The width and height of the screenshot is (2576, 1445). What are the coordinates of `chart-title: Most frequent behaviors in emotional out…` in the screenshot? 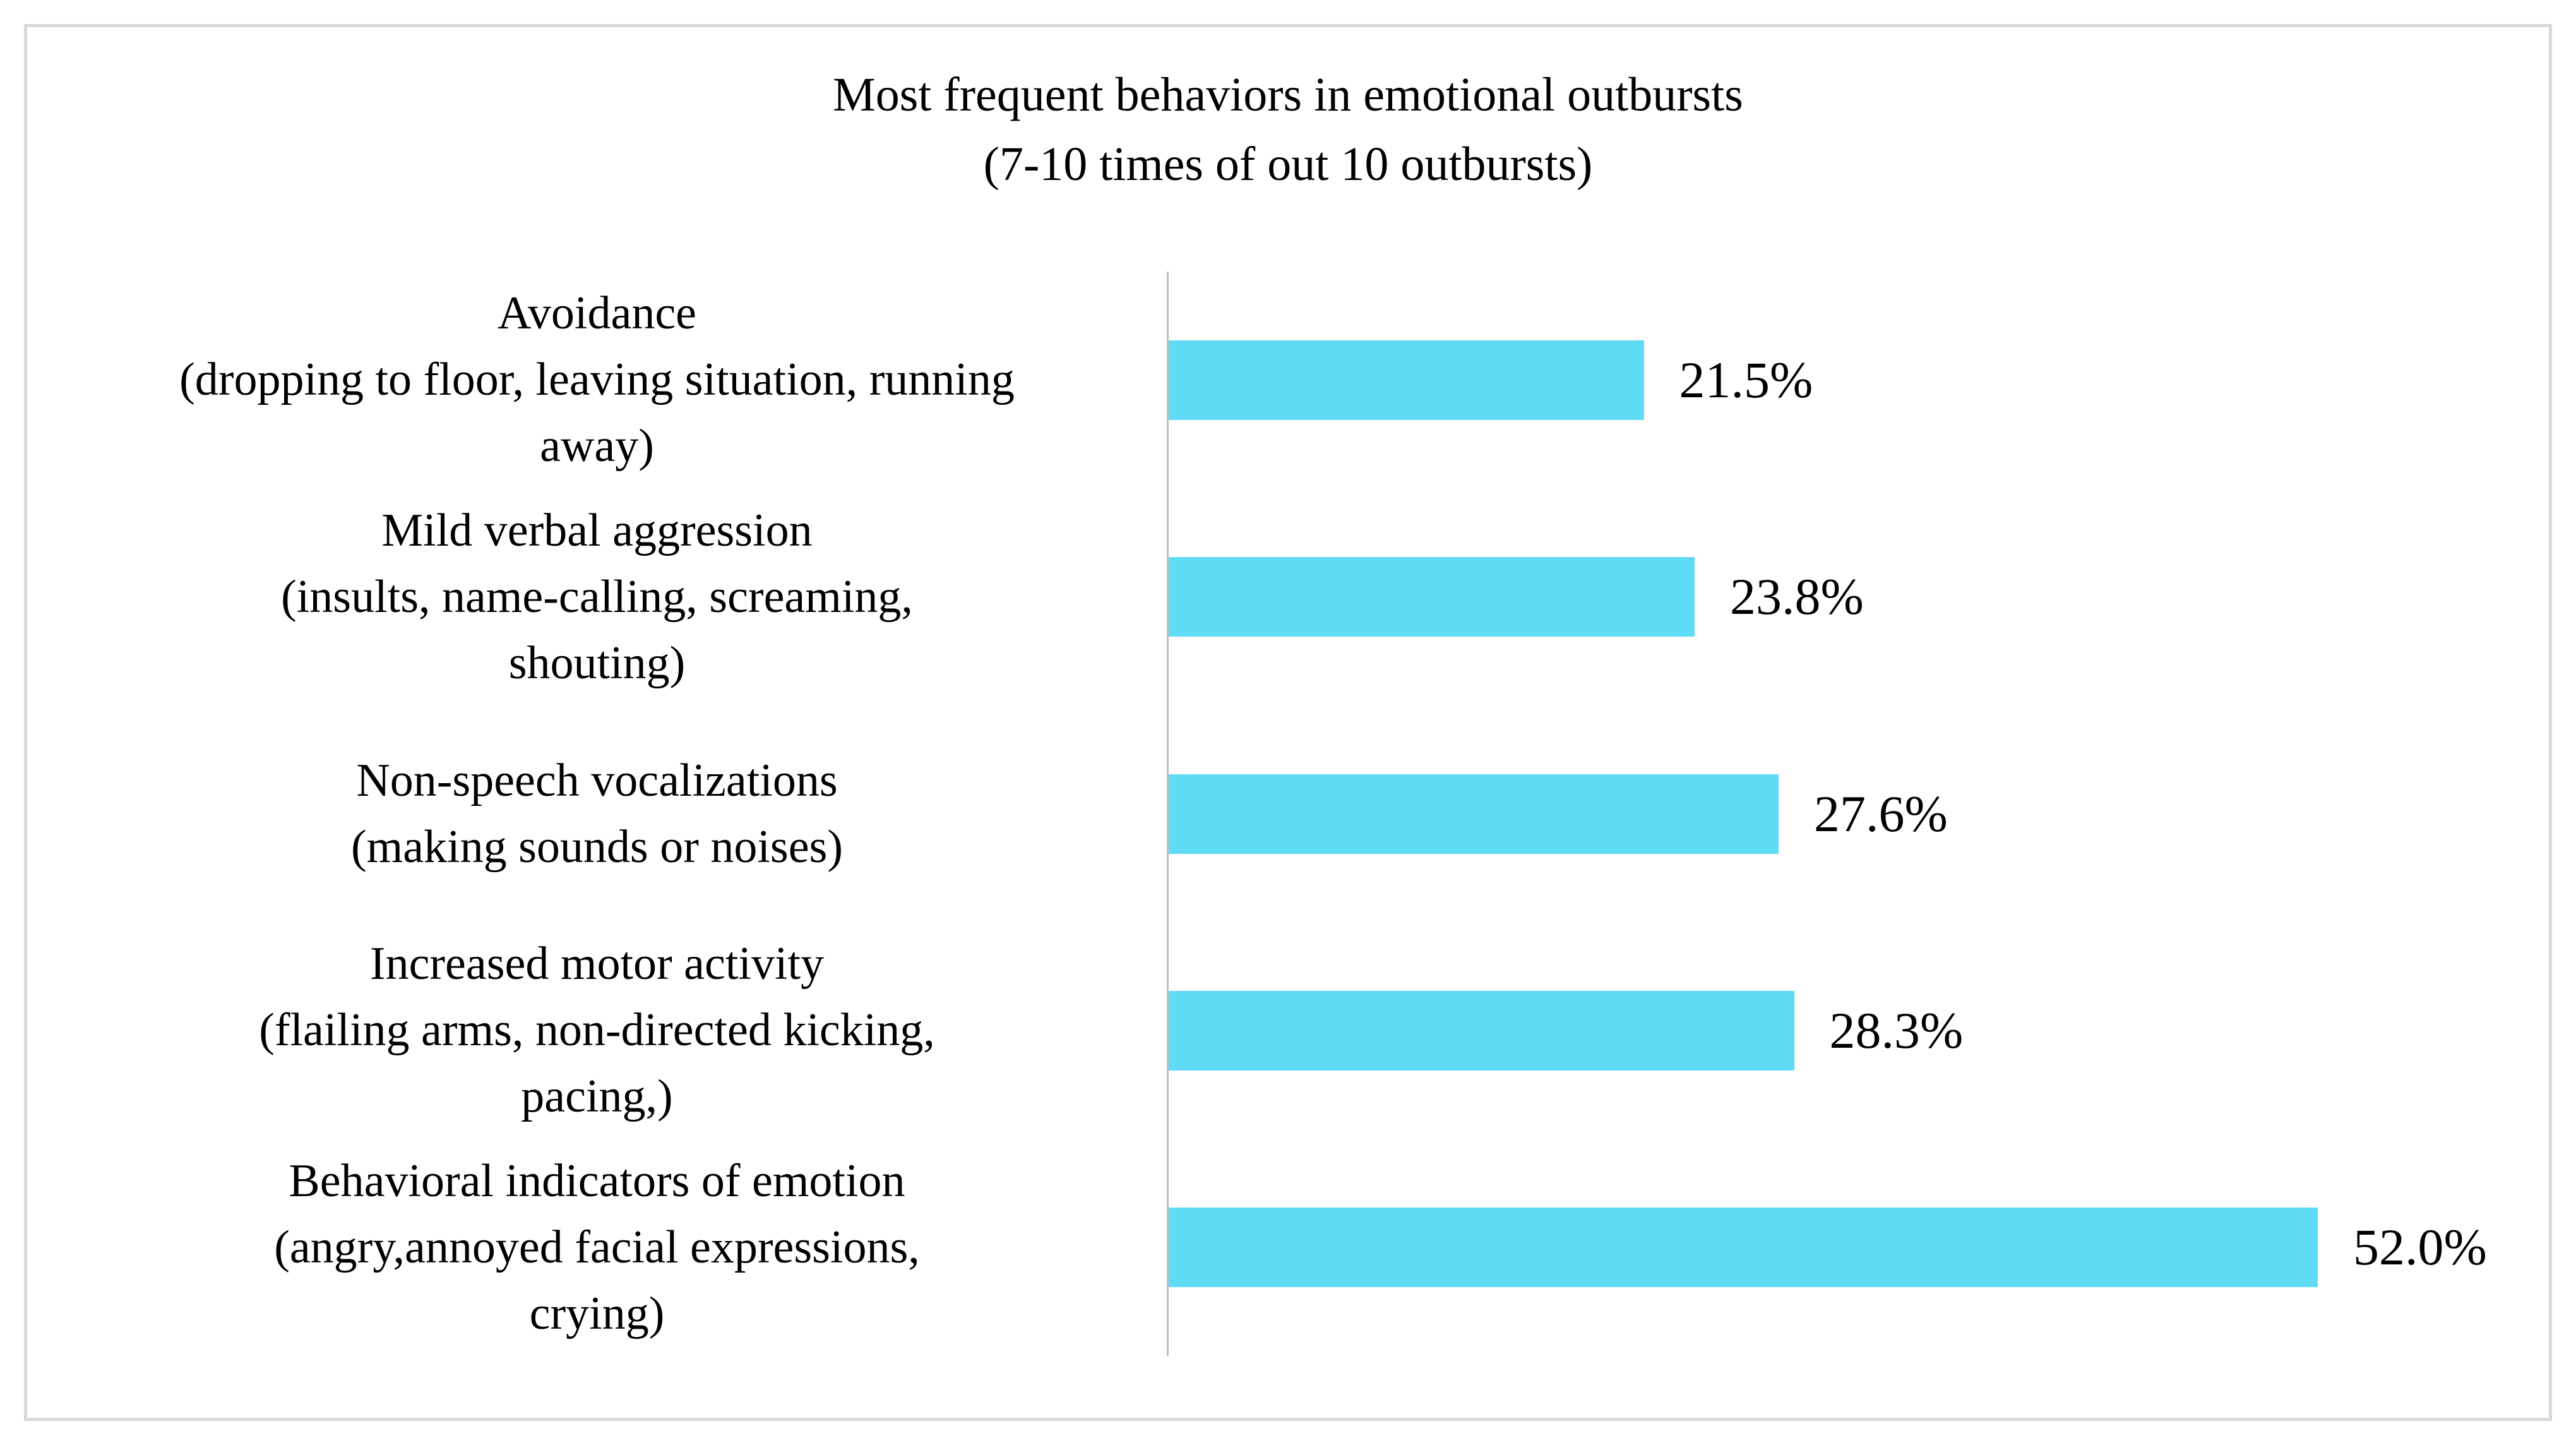 It's located at (1288, 95).